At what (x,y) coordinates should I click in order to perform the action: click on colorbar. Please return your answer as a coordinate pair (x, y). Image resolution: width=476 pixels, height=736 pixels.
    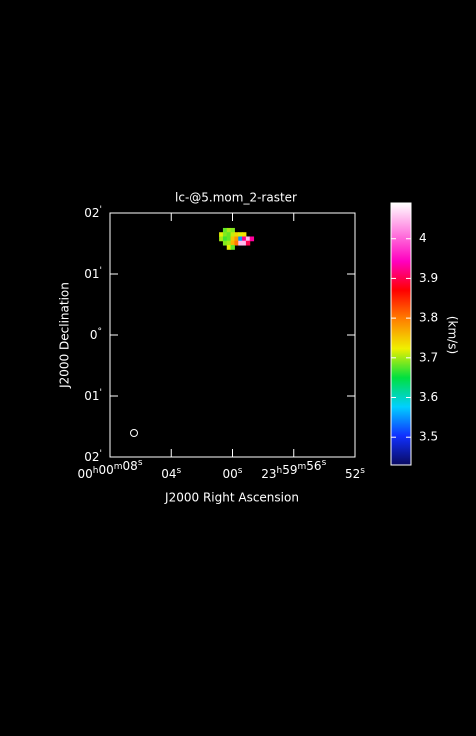
    Looking at the image, I should click on (401, 334).